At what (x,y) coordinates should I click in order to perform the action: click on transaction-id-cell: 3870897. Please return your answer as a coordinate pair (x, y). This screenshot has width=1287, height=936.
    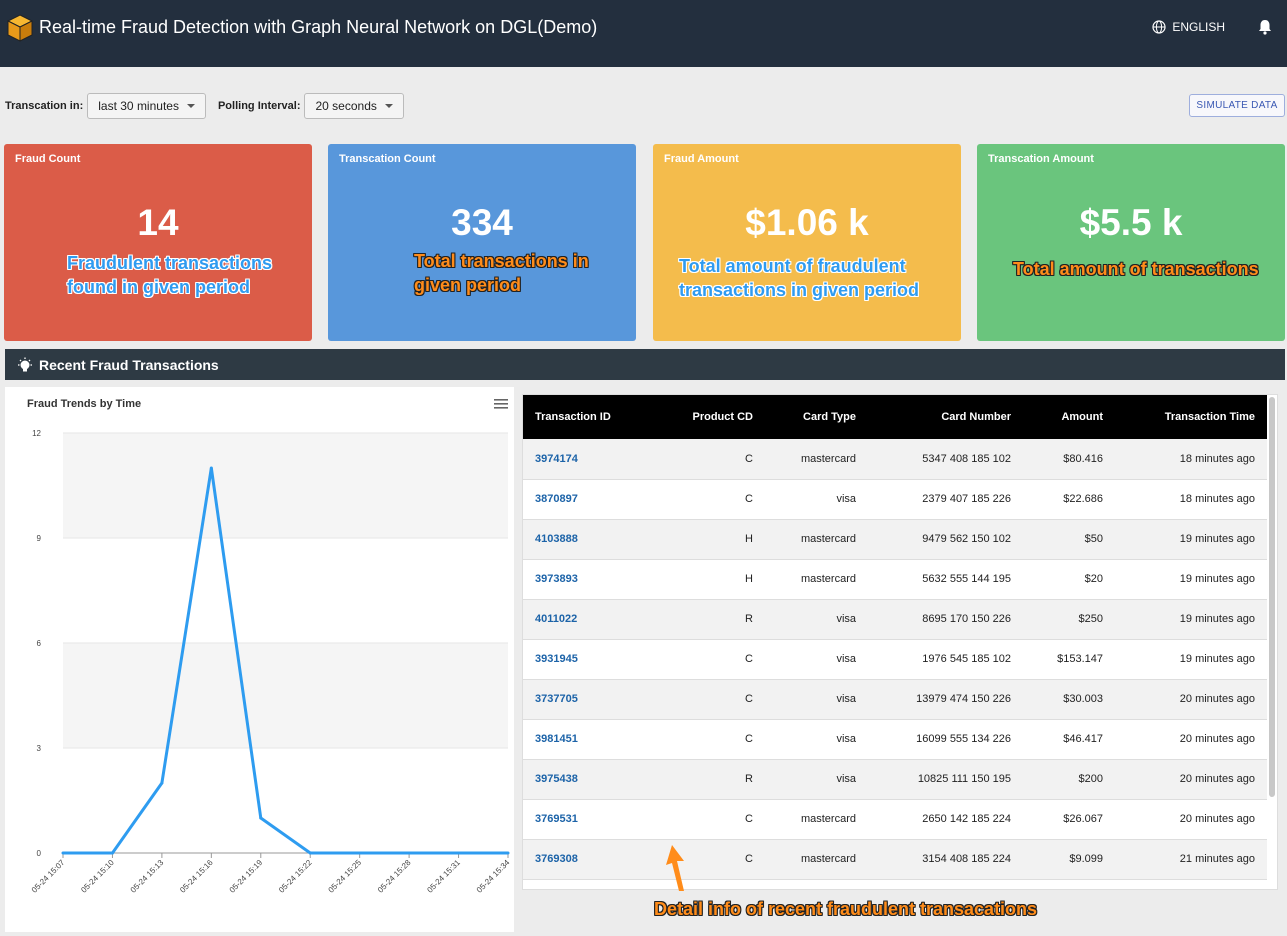
    Looking at the image, I should click on (556, 499).